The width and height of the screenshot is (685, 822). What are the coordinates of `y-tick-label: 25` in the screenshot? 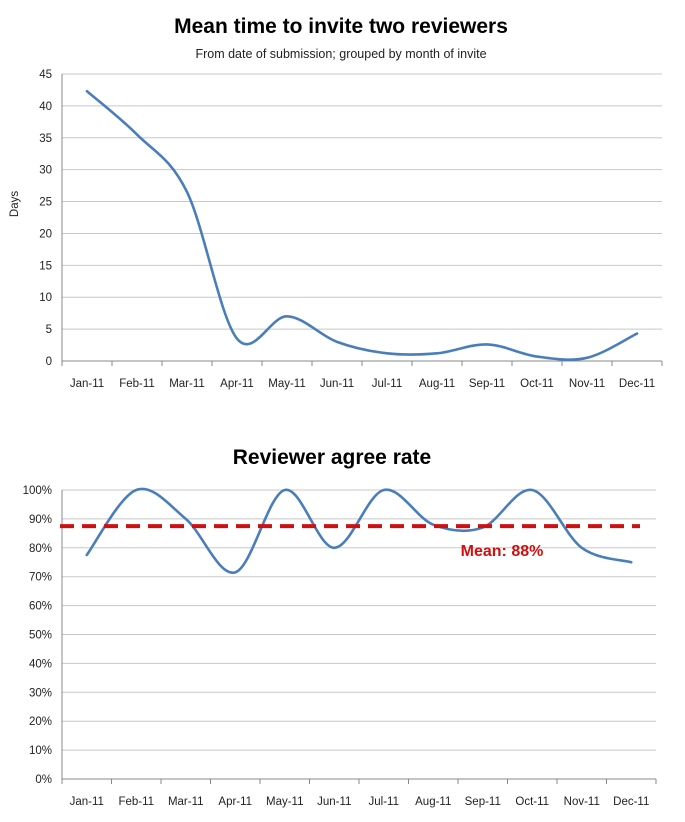 It's located at (45, 203).